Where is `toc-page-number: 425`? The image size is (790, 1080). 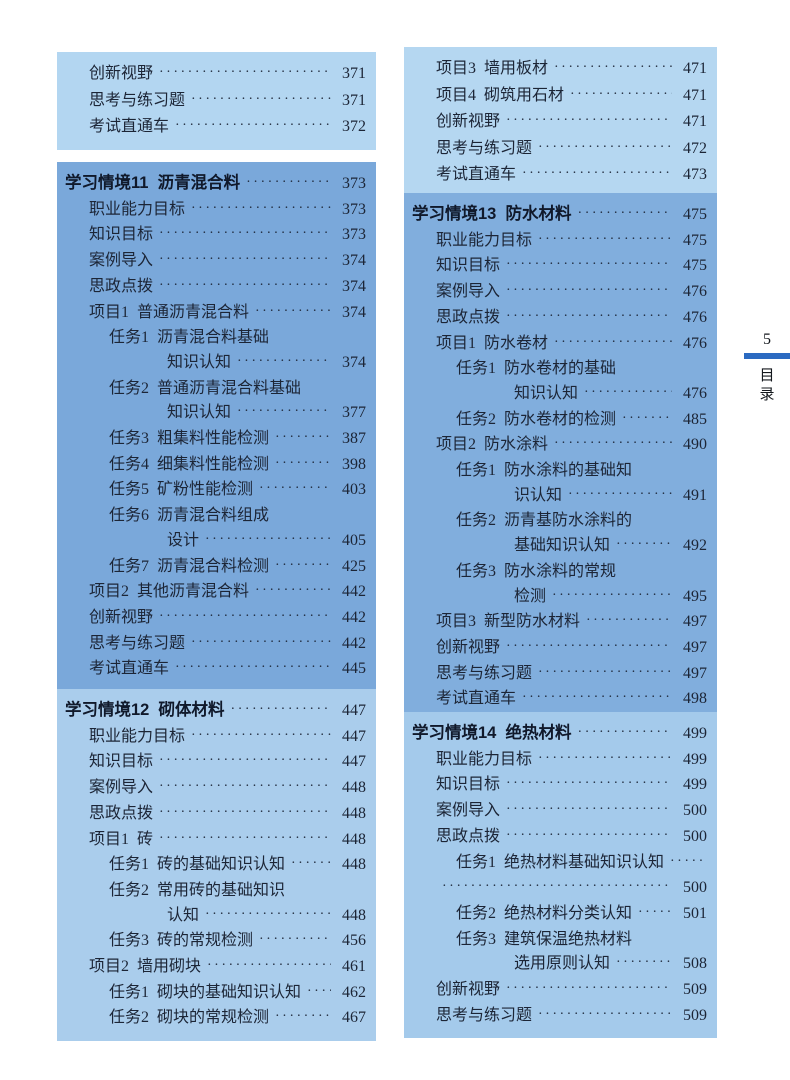 toc-page-number: 425 is located at coordinates (354, 566).